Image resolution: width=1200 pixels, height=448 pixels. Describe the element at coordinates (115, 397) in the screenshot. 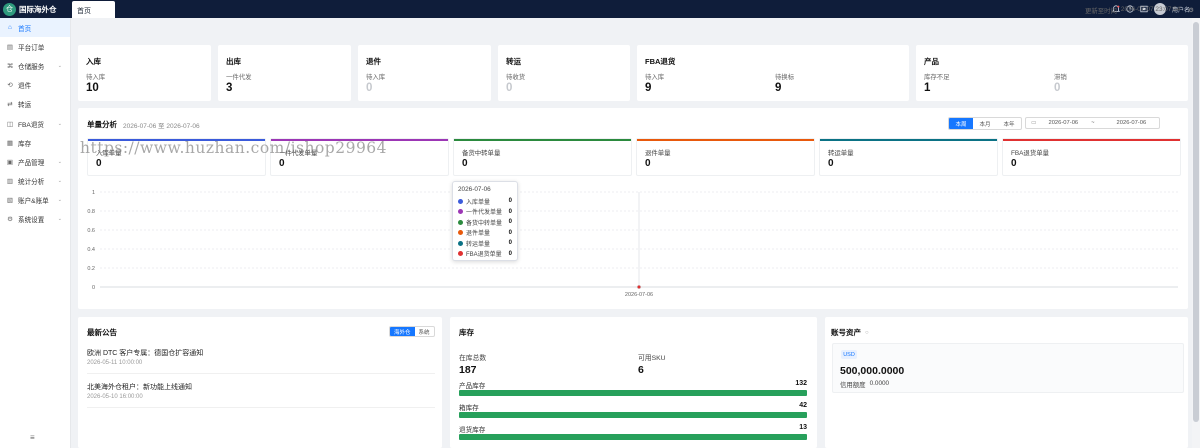

I see `announcement-time: 2026-05-10 16:00:00` at that location.